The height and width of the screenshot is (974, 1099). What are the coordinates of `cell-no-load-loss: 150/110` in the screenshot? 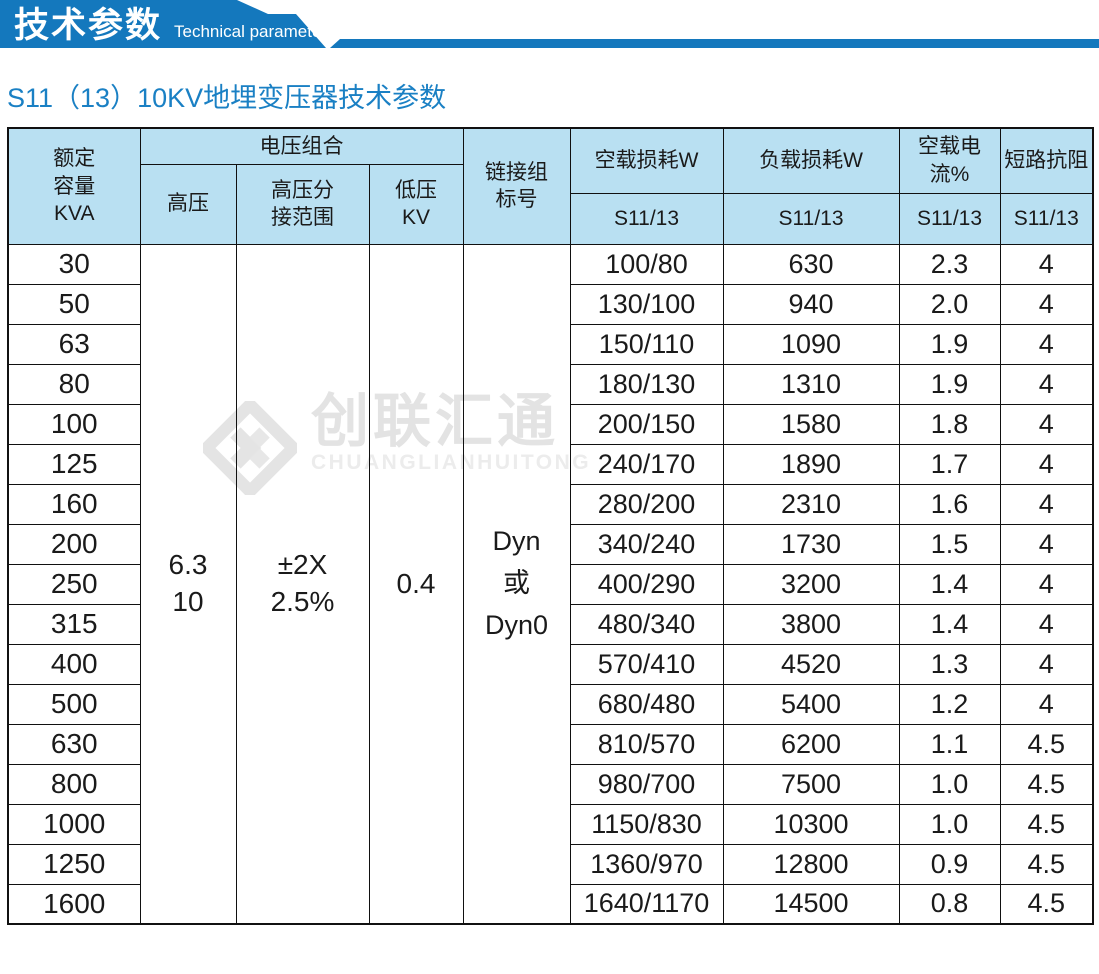 It's located at (646, 344).